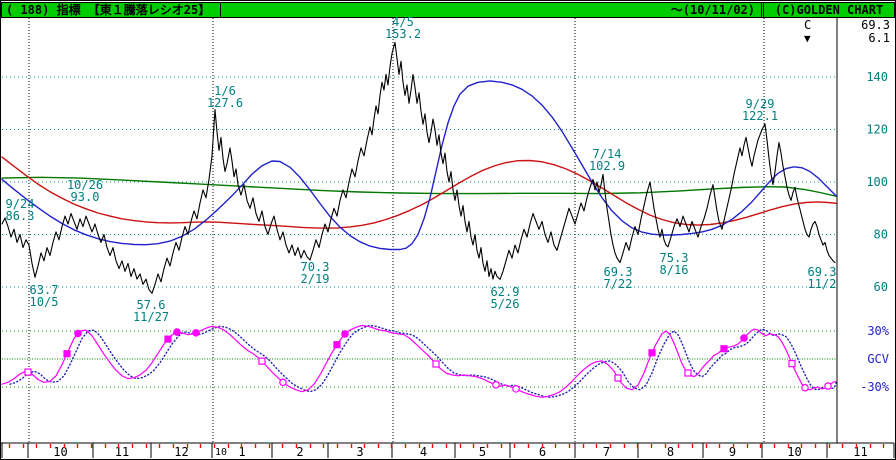 The image size is (896, 460). I want to click on svg-text: 7, so click(606, 452).